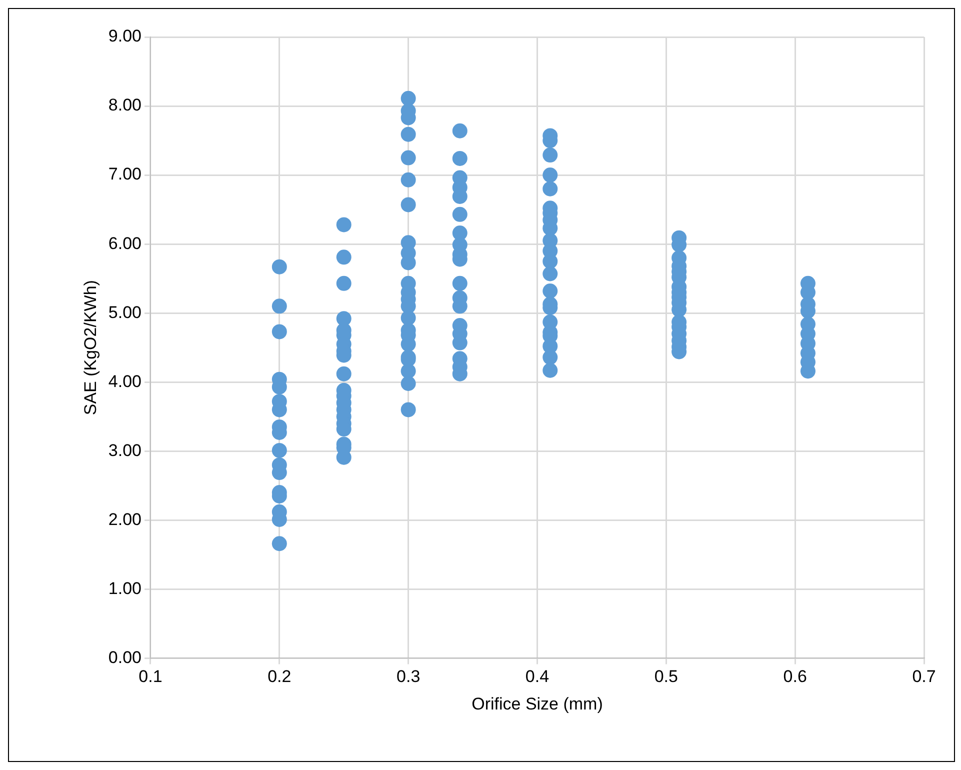  Describe the element at coordinates (924, 676) in the screenshot. I see `x-tick-label: 0.7` at that location.